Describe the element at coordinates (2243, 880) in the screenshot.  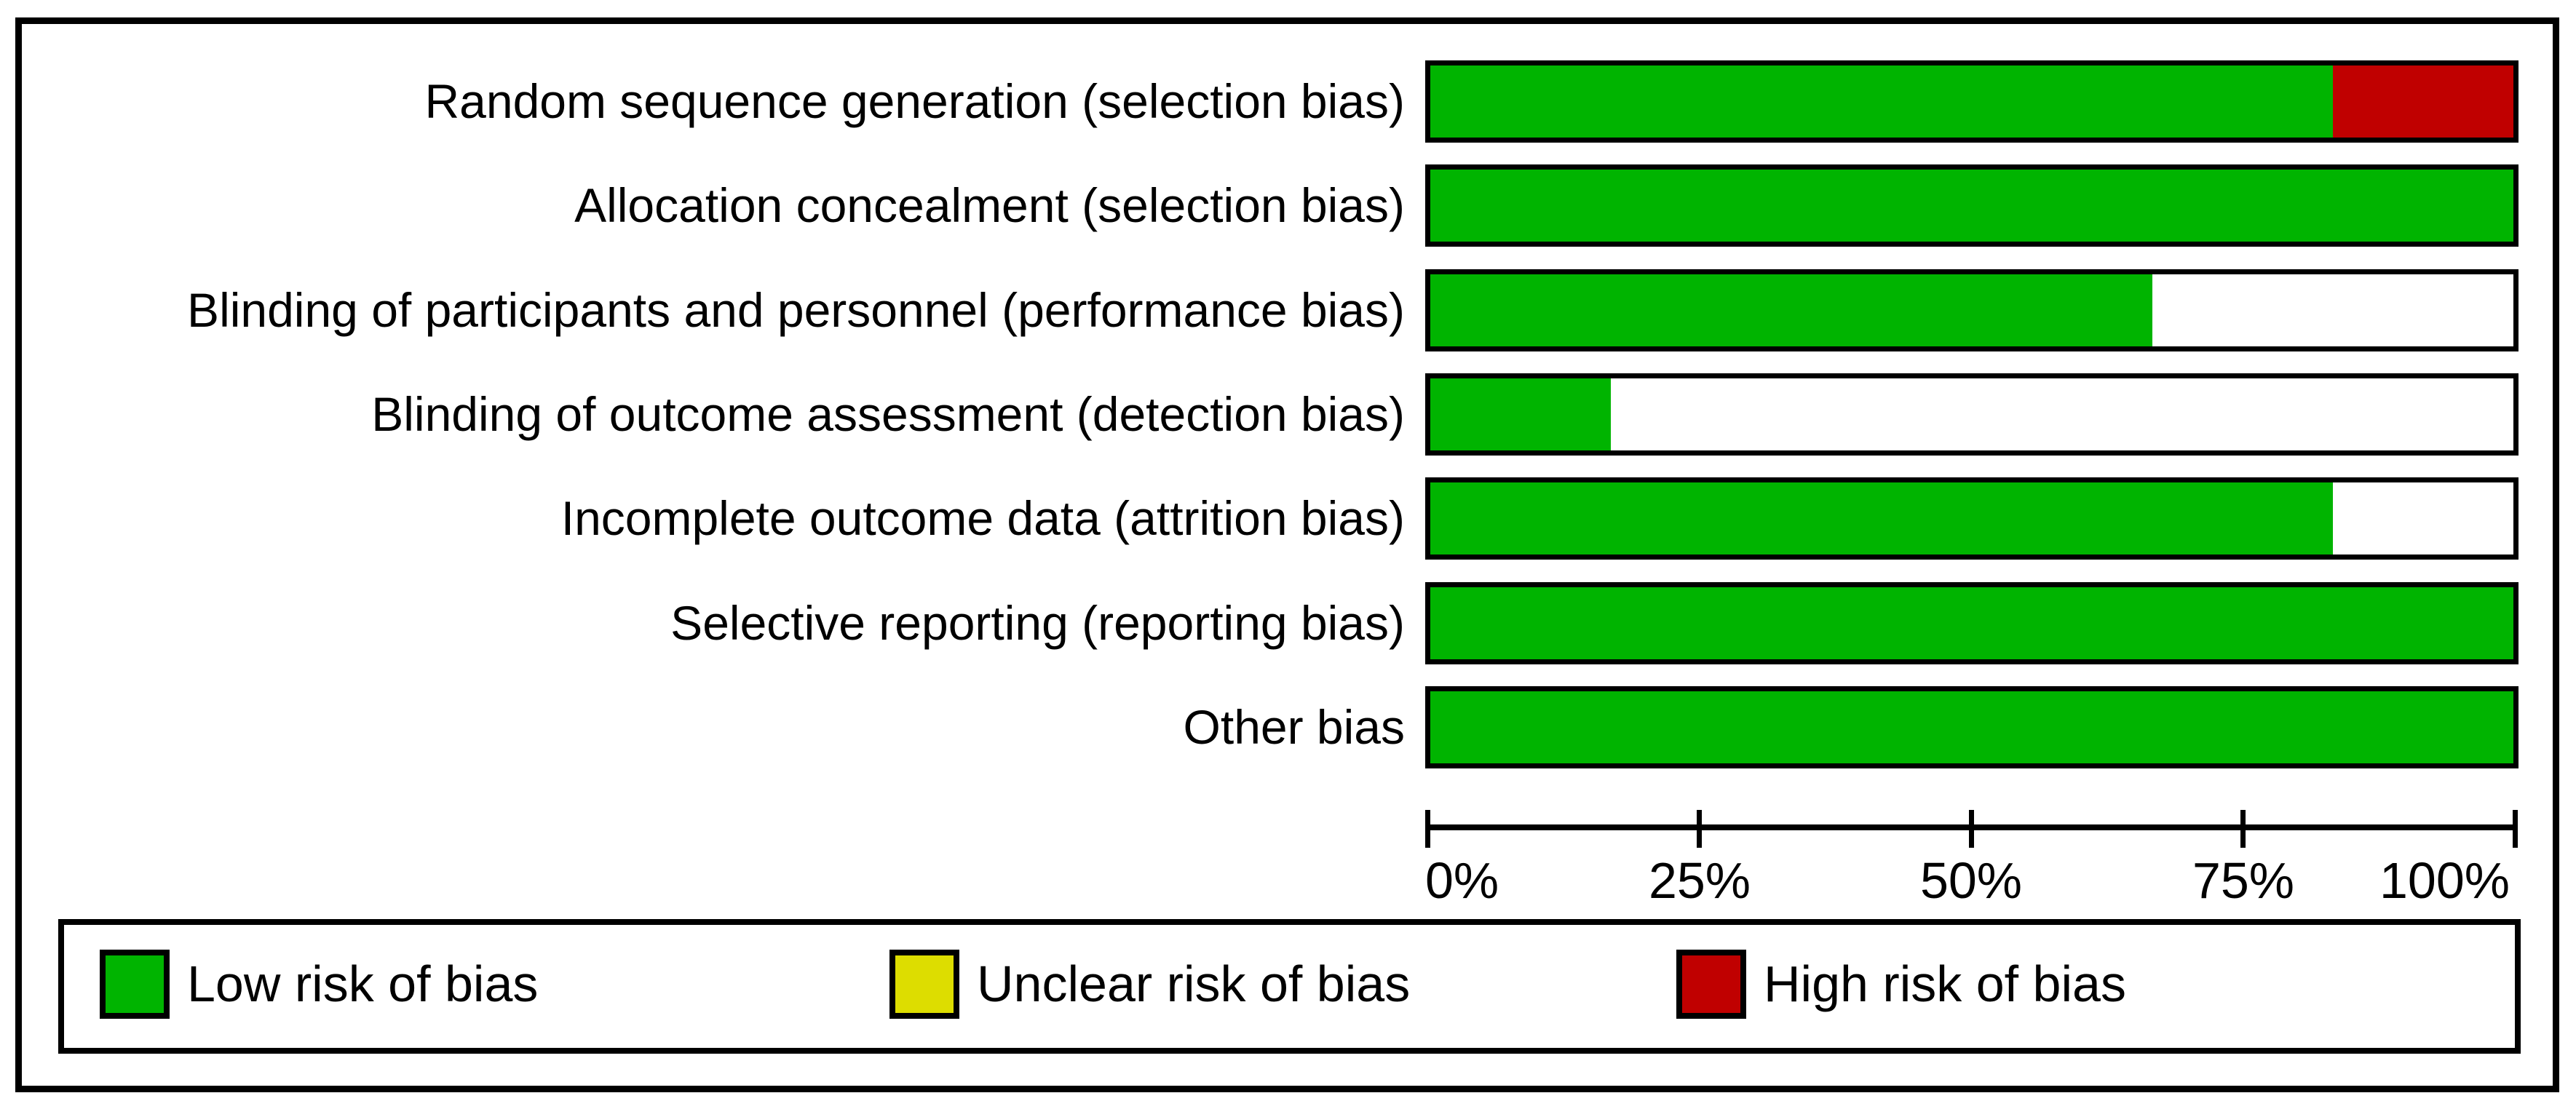
I see `x-axis-tick-label: 75%` at that location.